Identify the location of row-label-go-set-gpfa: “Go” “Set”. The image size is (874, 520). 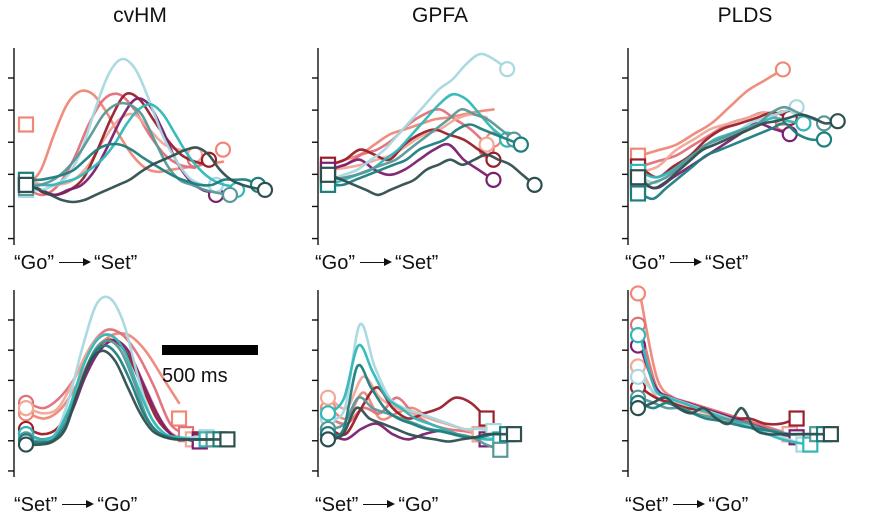
(376, 263).